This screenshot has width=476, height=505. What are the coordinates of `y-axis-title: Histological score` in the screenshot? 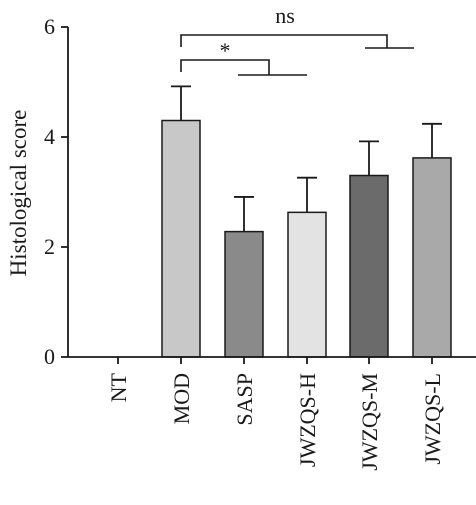 It's located at (18, 193).